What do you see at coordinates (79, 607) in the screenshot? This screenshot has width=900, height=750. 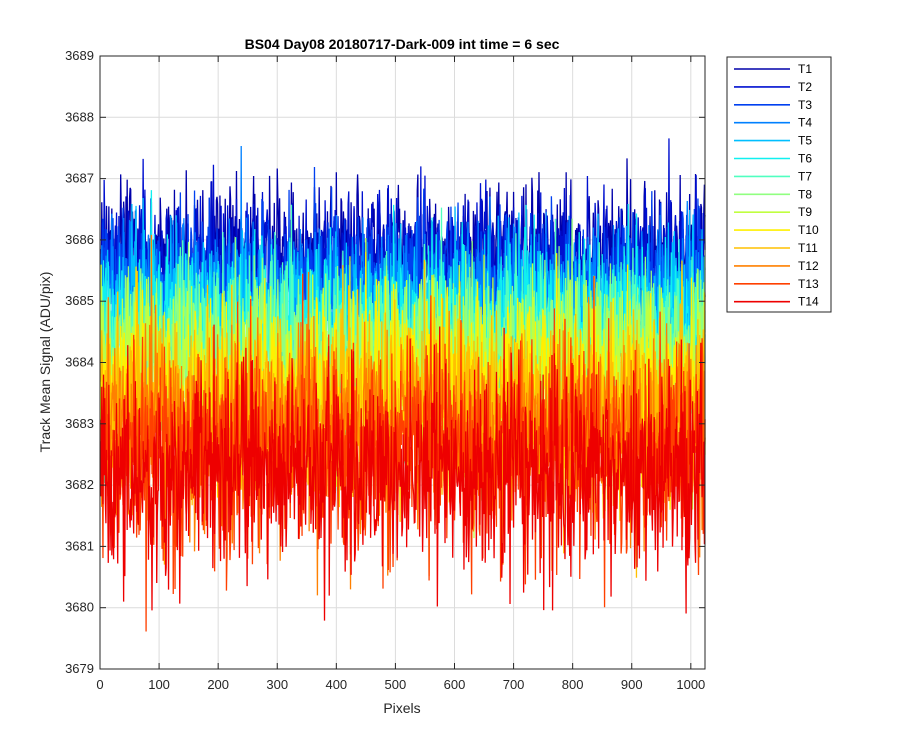 I see `y-tick-label: 3680` at bounding box center [79, 607].